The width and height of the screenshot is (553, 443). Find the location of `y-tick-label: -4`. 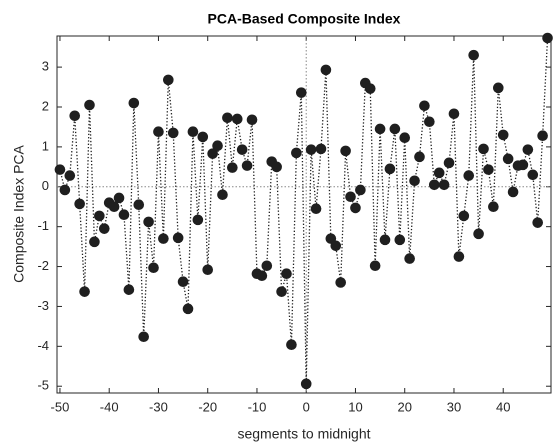

y-tick-label: -4 is located at coordinates (43, 345).